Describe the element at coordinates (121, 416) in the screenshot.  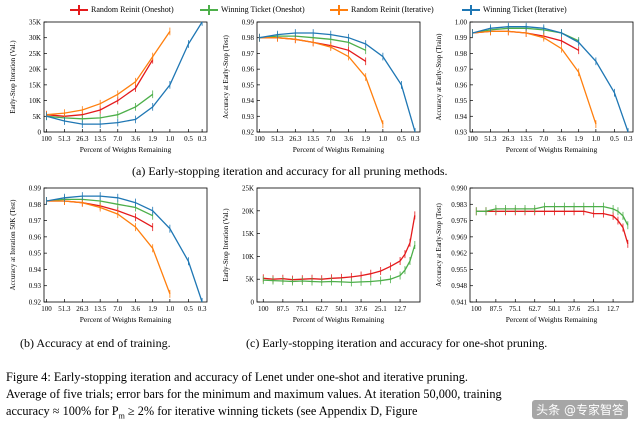
I see `figure-caption-subscript: m` at that location.